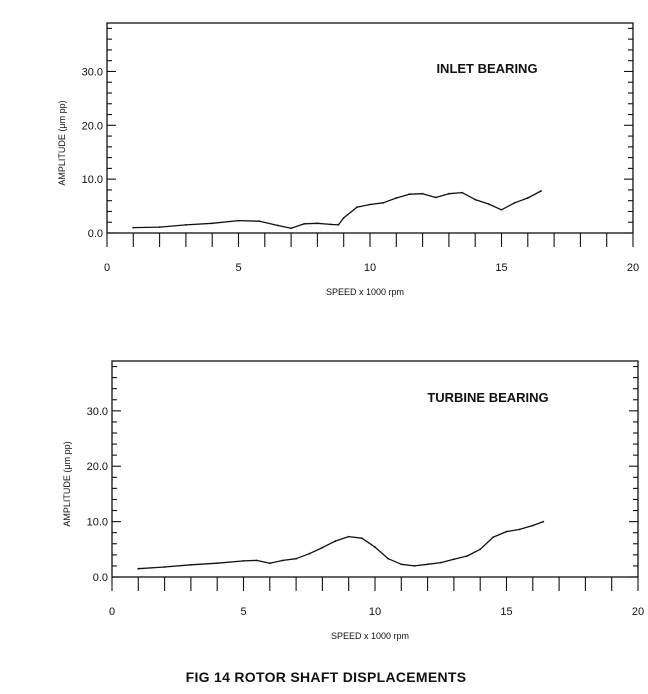 This screenshot has width=648, height=694. I want to click on plot-annotation: INLET BEARING, so click(486, 68).